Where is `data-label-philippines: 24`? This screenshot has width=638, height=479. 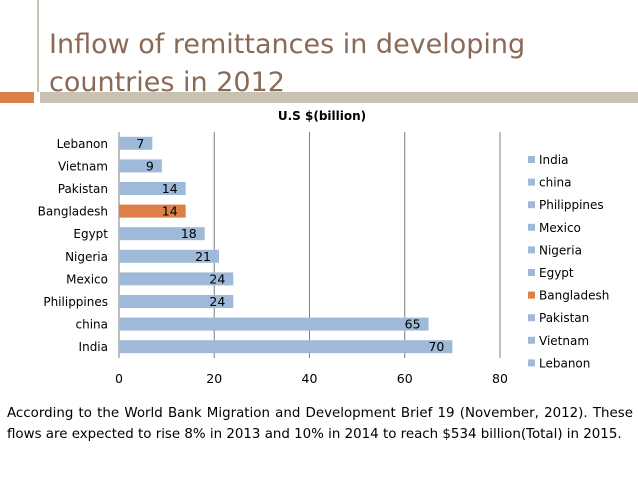 data-label-philippines: 24 is located at coordinates (217, 301).